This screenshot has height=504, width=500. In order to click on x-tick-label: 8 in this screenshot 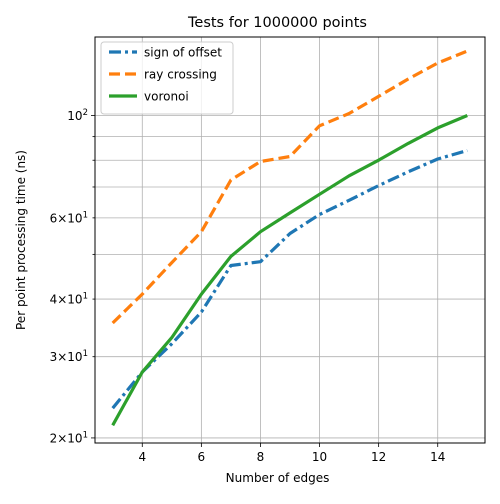, I will do `click(261, 457)`.